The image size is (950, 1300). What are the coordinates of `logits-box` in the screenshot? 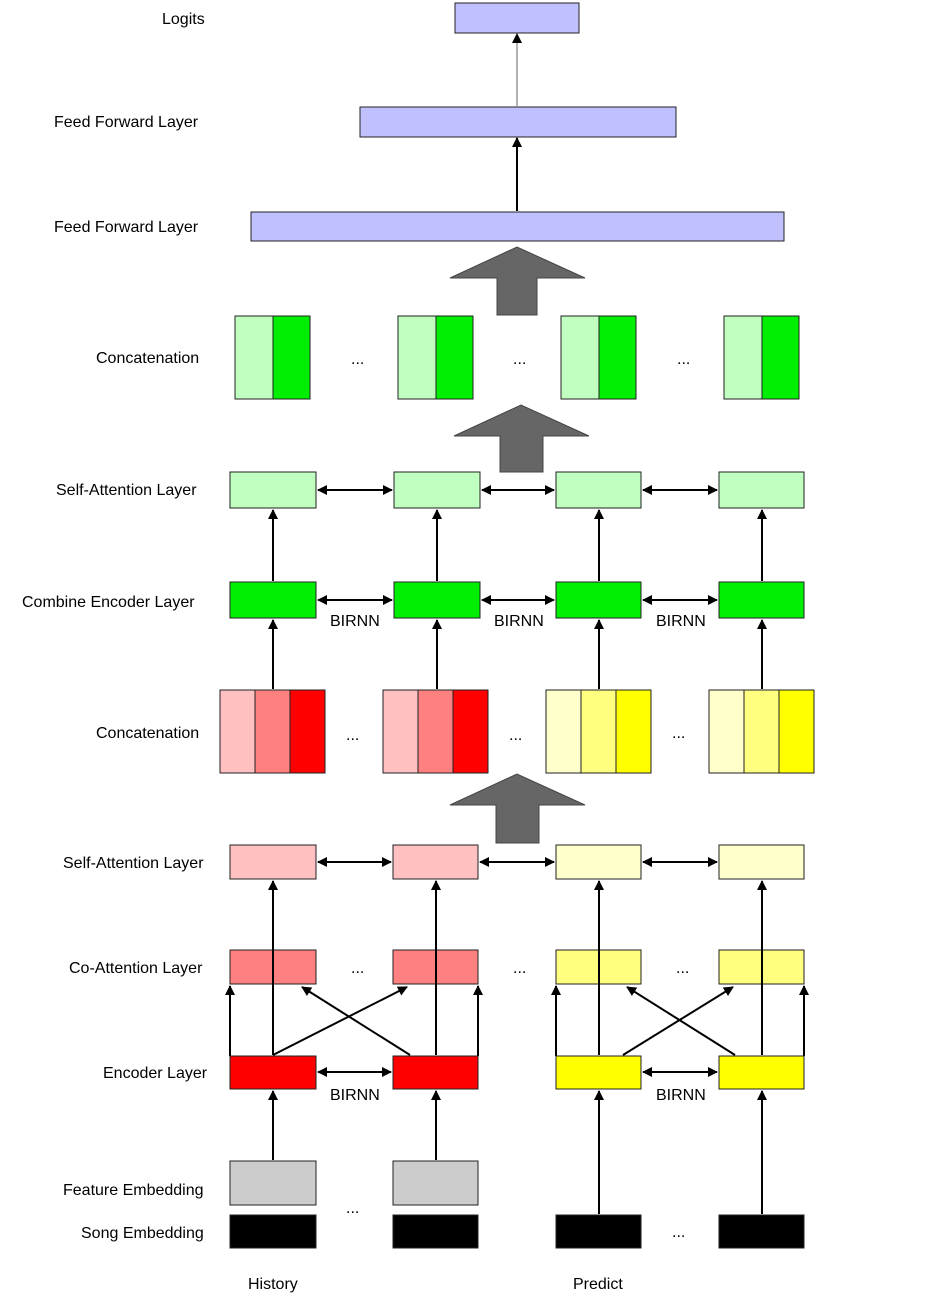 It's located at (517, 18).